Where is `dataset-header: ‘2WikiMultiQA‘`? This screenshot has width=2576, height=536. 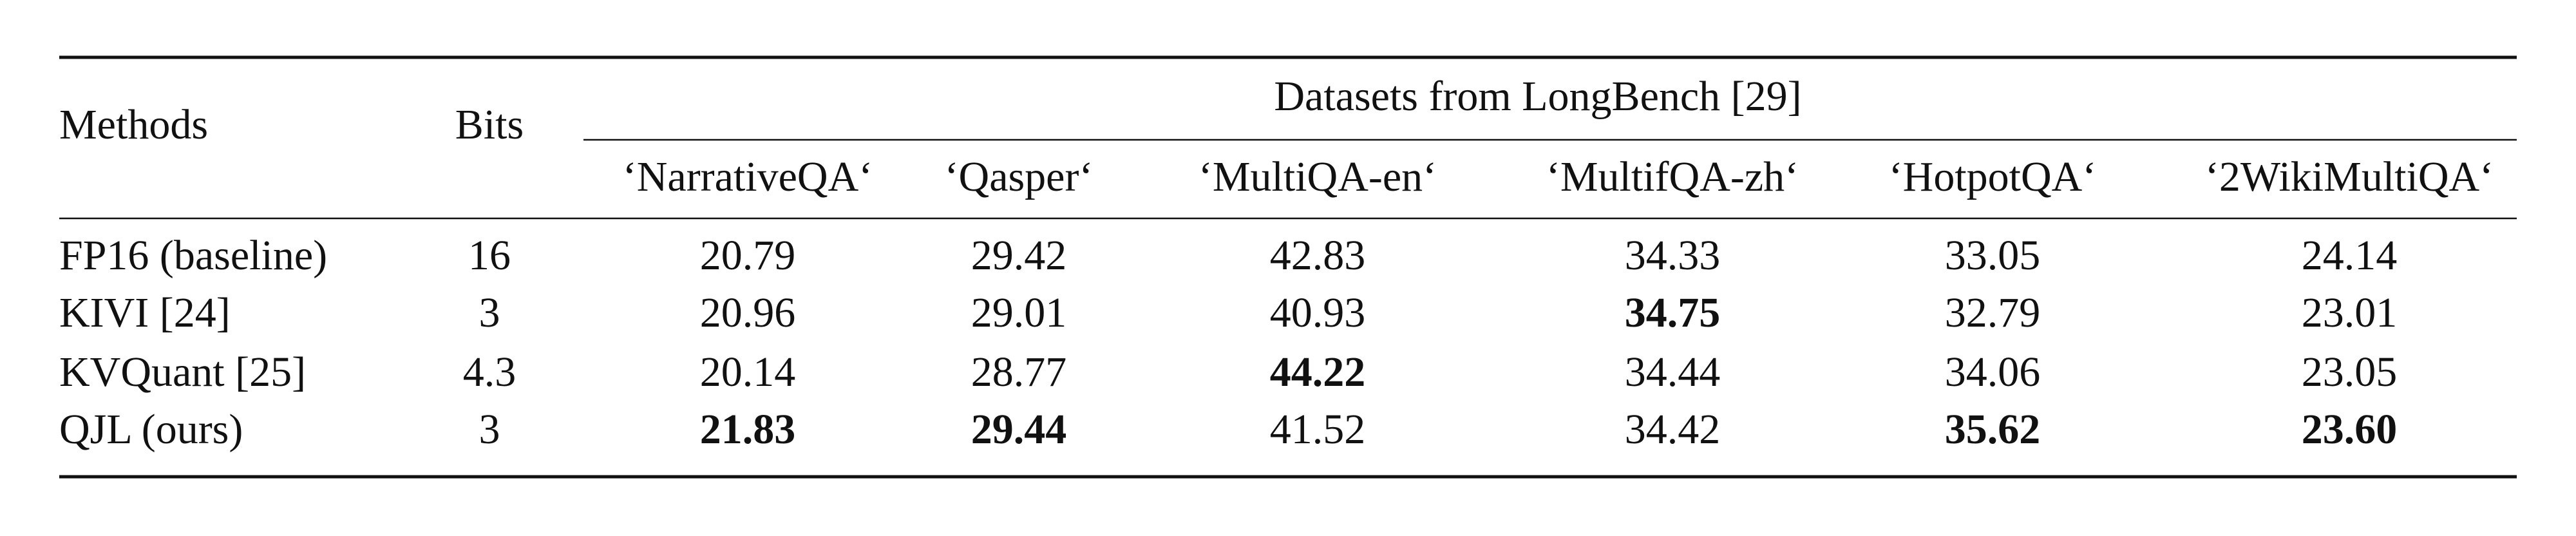 dataset-header: ‘2WikiMultiQA‘ is located at coordinates (2349, 176).